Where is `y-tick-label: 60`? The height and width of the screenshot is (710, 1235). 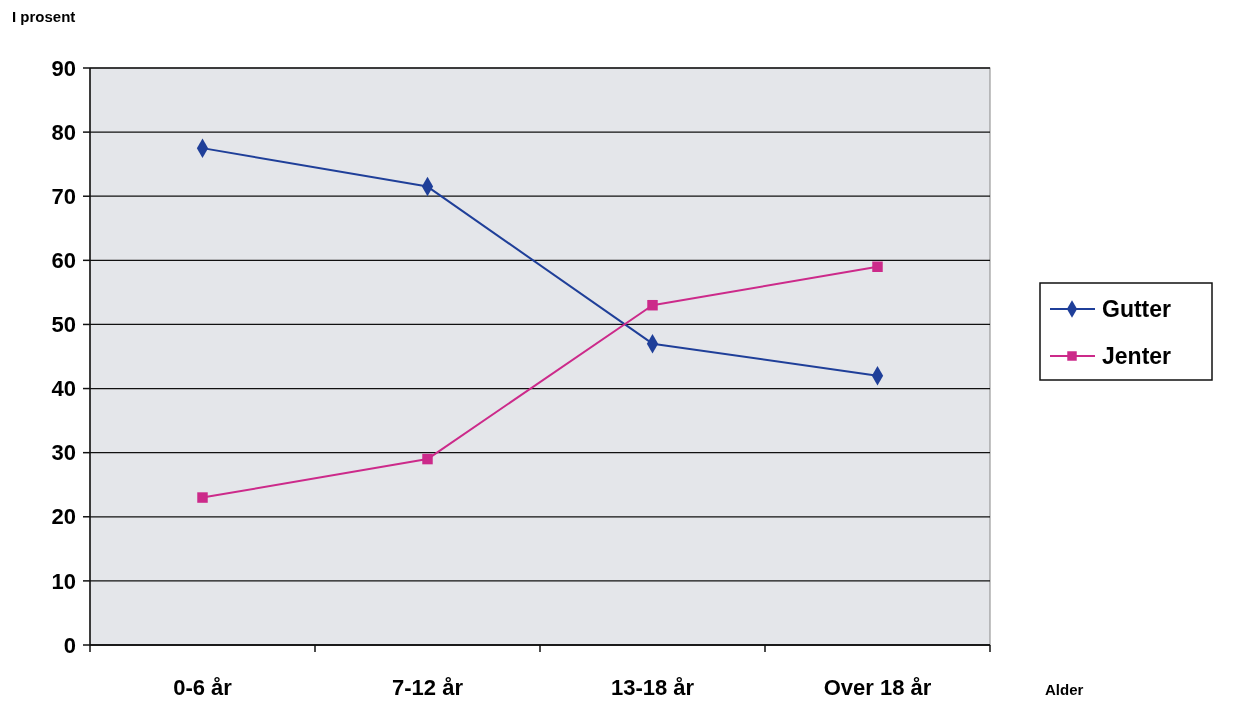
y-tick-label: 60 is located at coordinates (63, 261).